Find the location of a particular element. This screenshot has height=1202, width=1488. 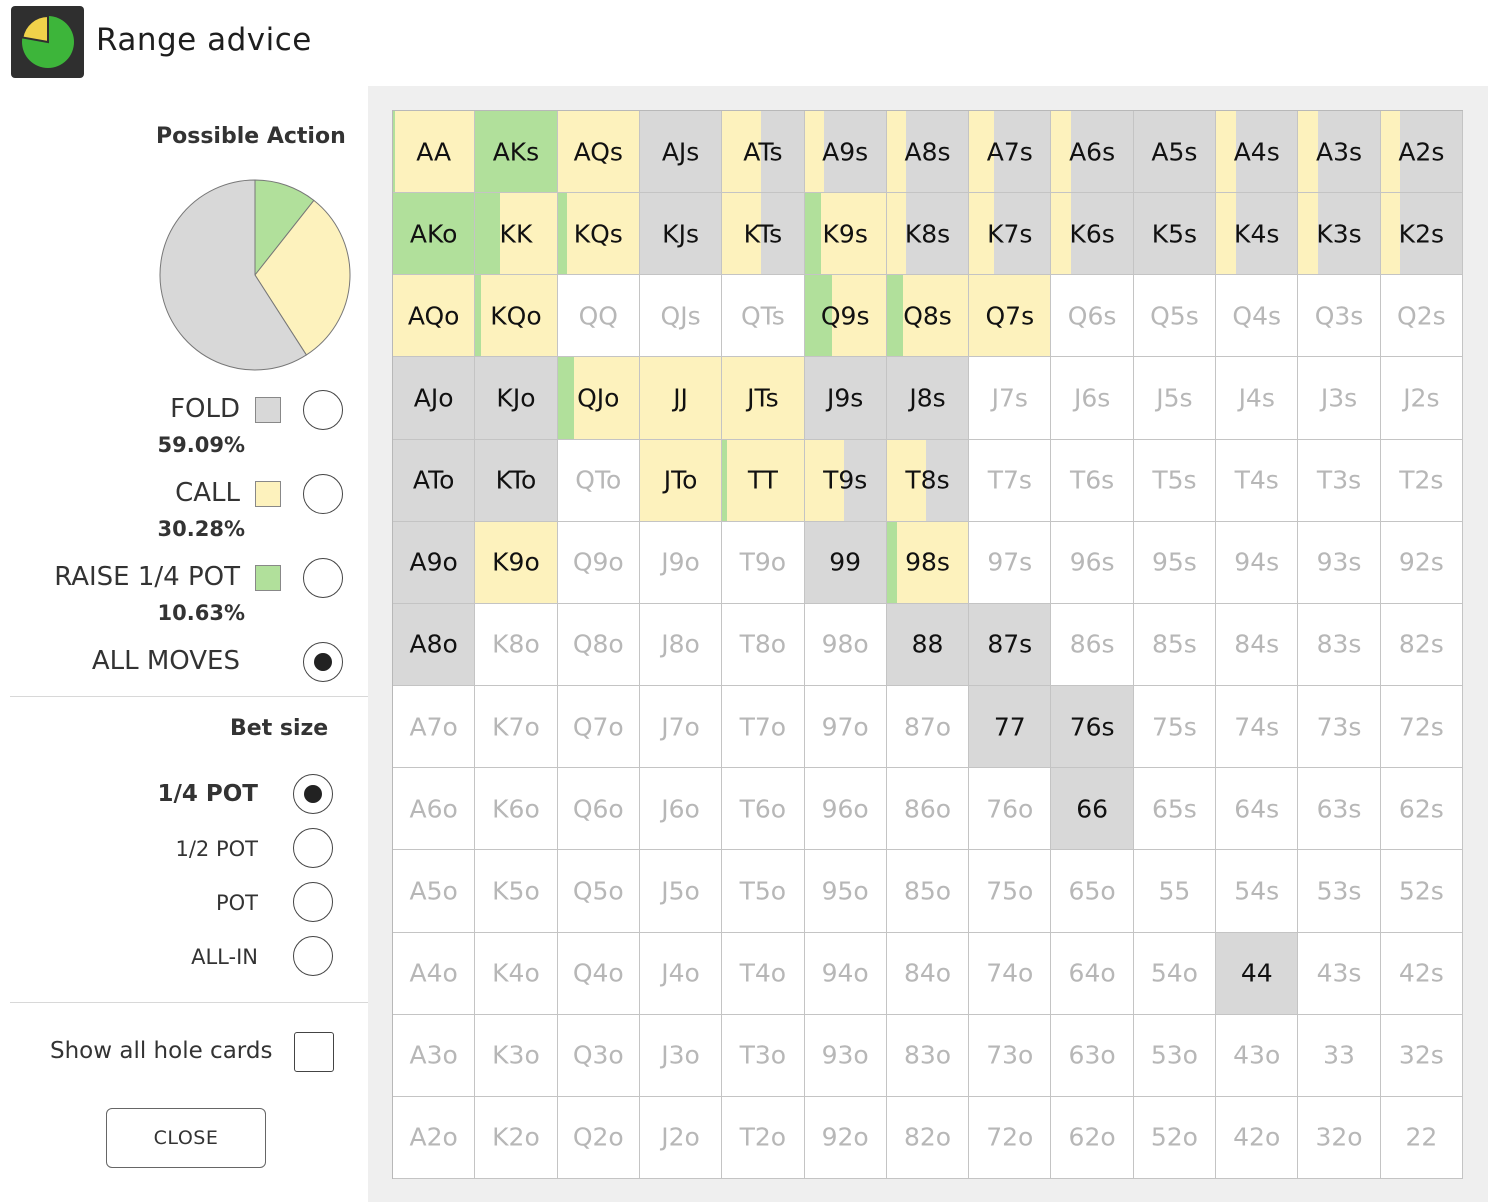

hand-cell-44: 44 is located at coordinates (1257, 973).